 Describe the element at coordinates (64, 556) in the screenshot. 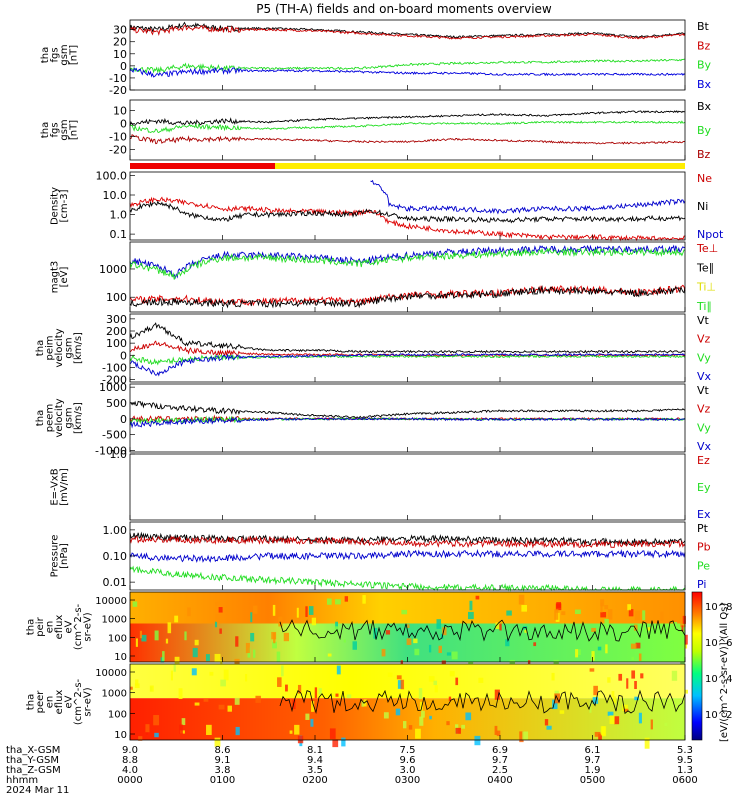

I see `y-axis-label-line: [nPa]` at that location.